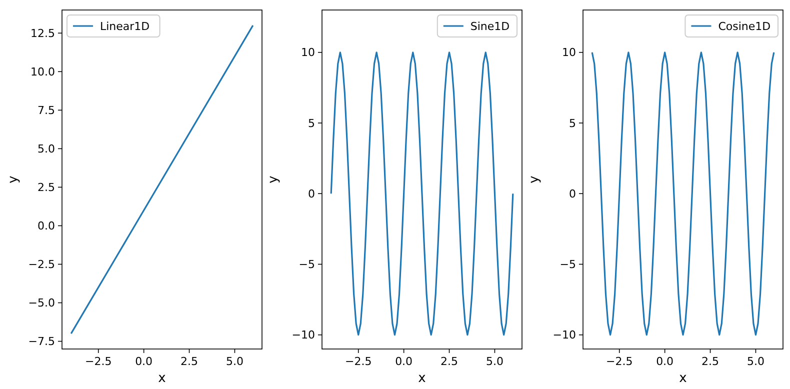 The image size is (790, 389). What do you see at coordinates (46, 111) in the screenshot?
I see `y-tick-label: 7.5` at bounding box center [46, 111].